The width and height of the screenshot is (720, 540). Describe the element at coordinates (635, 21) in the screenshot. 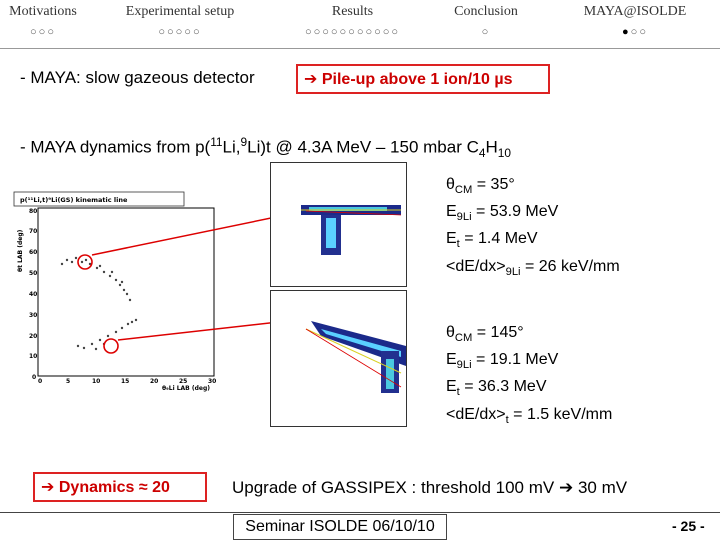

I see `nav-maya-isolde: MAYA@ISOLDE ●○○` at that location.